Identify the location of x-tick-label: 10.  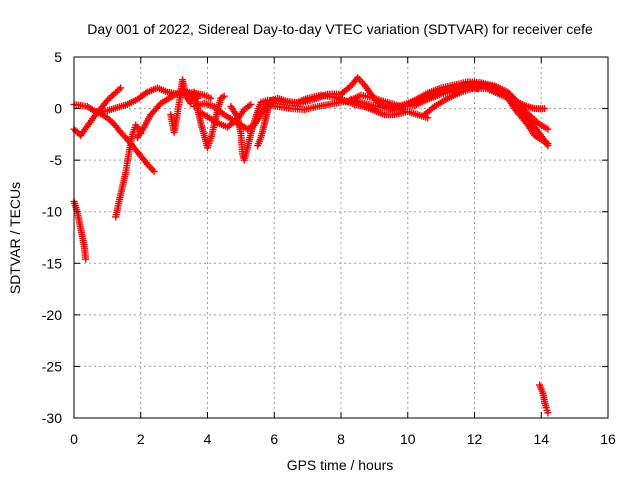
(408, 439).